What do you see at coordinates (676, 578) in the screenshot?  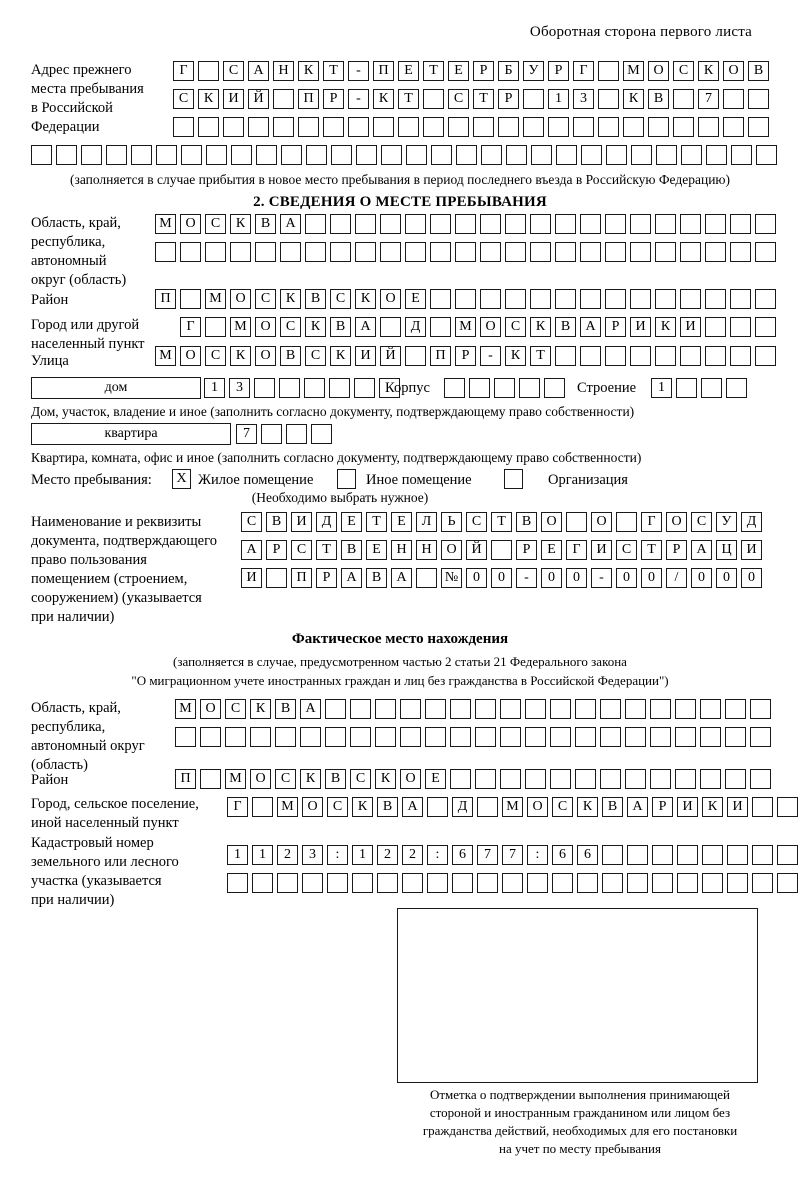 I see `char-cell: /` at bounding box center [676, 578].